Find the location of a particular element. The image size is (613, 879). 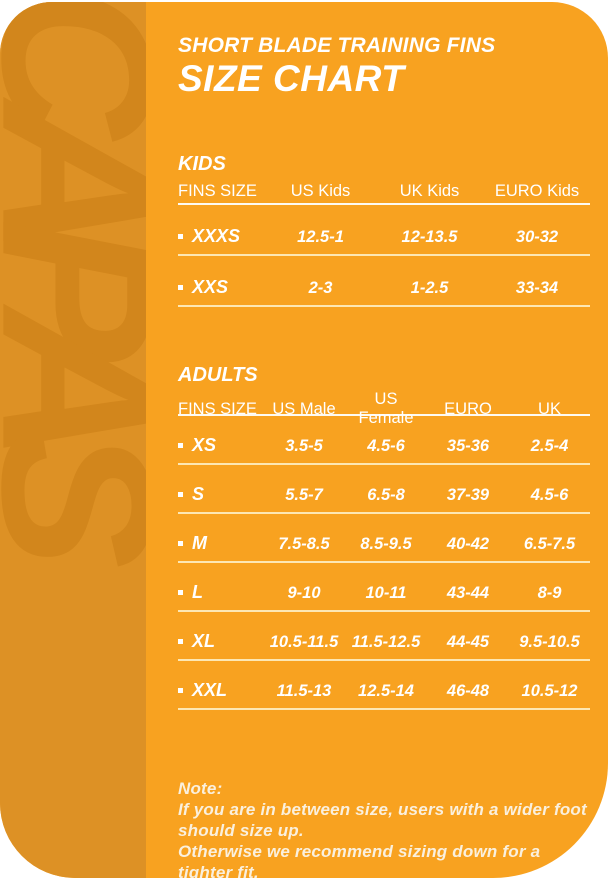

size-value: 6.5-7.5 is located at coordinates (549, 544).